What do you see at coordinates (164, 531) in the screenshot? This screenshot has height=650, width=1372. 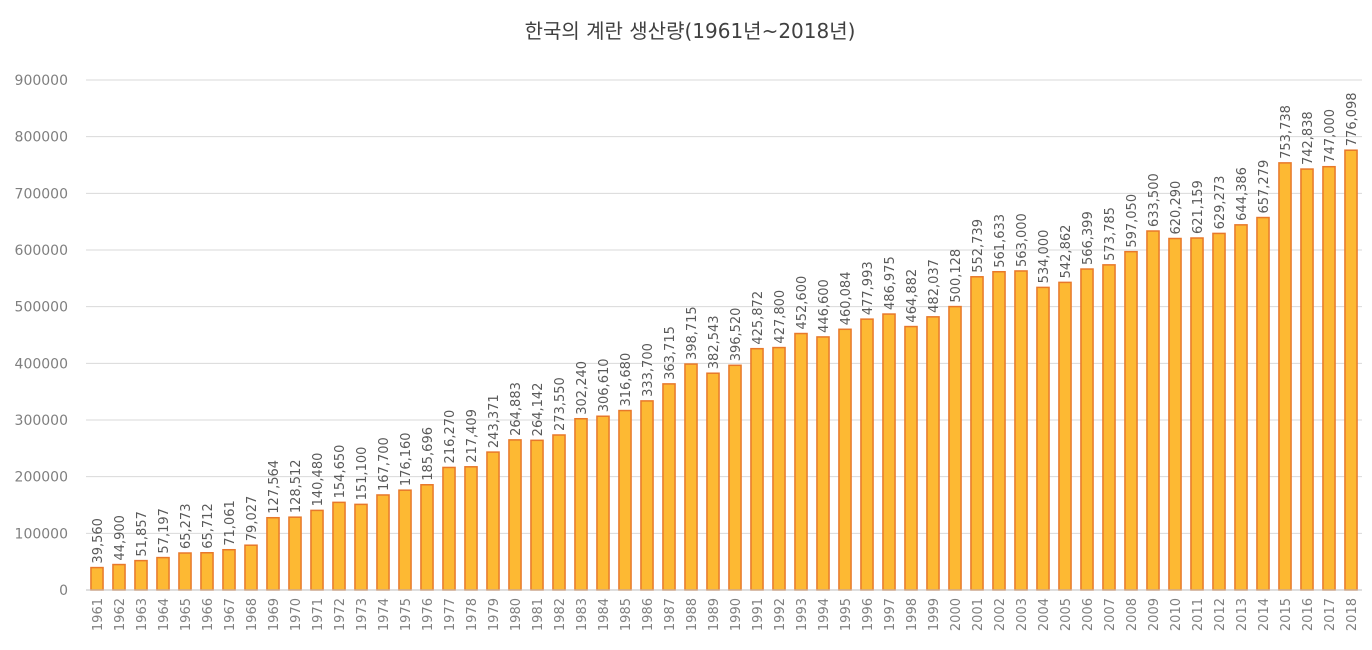 I see `data-label: 57,197` at bounding box center [164, 531].